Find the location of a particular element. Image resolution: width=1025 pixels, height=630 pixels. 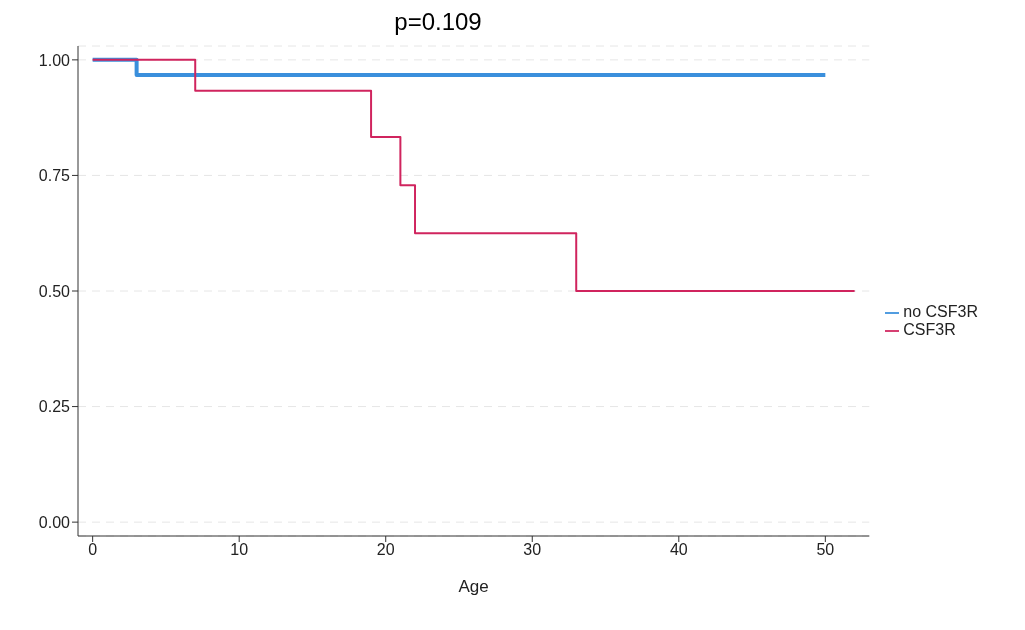

x-tick-label: 40 is located at coordinates (678, 550).